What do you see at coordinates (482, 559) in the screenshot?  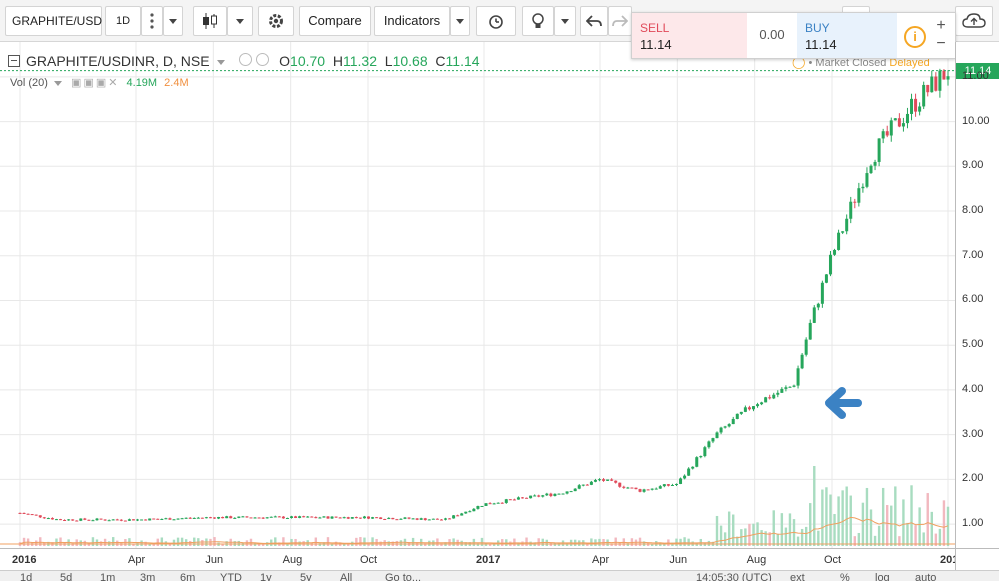 I see `time-axis: 2016 Apr Jun Aug Oct 2017 Apr Jun Aug Oct 2018` at bounding box center [482, 559].